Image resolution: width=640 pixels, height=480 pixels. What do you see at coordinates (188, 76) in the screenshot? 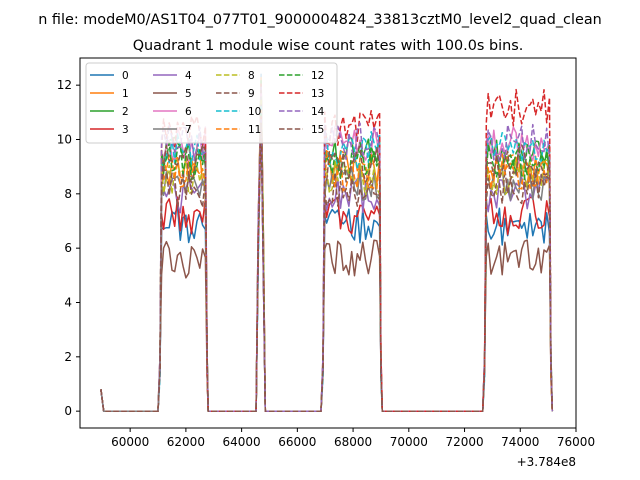
I see `legend-label-4: 4` at bounding box center [188, 76].